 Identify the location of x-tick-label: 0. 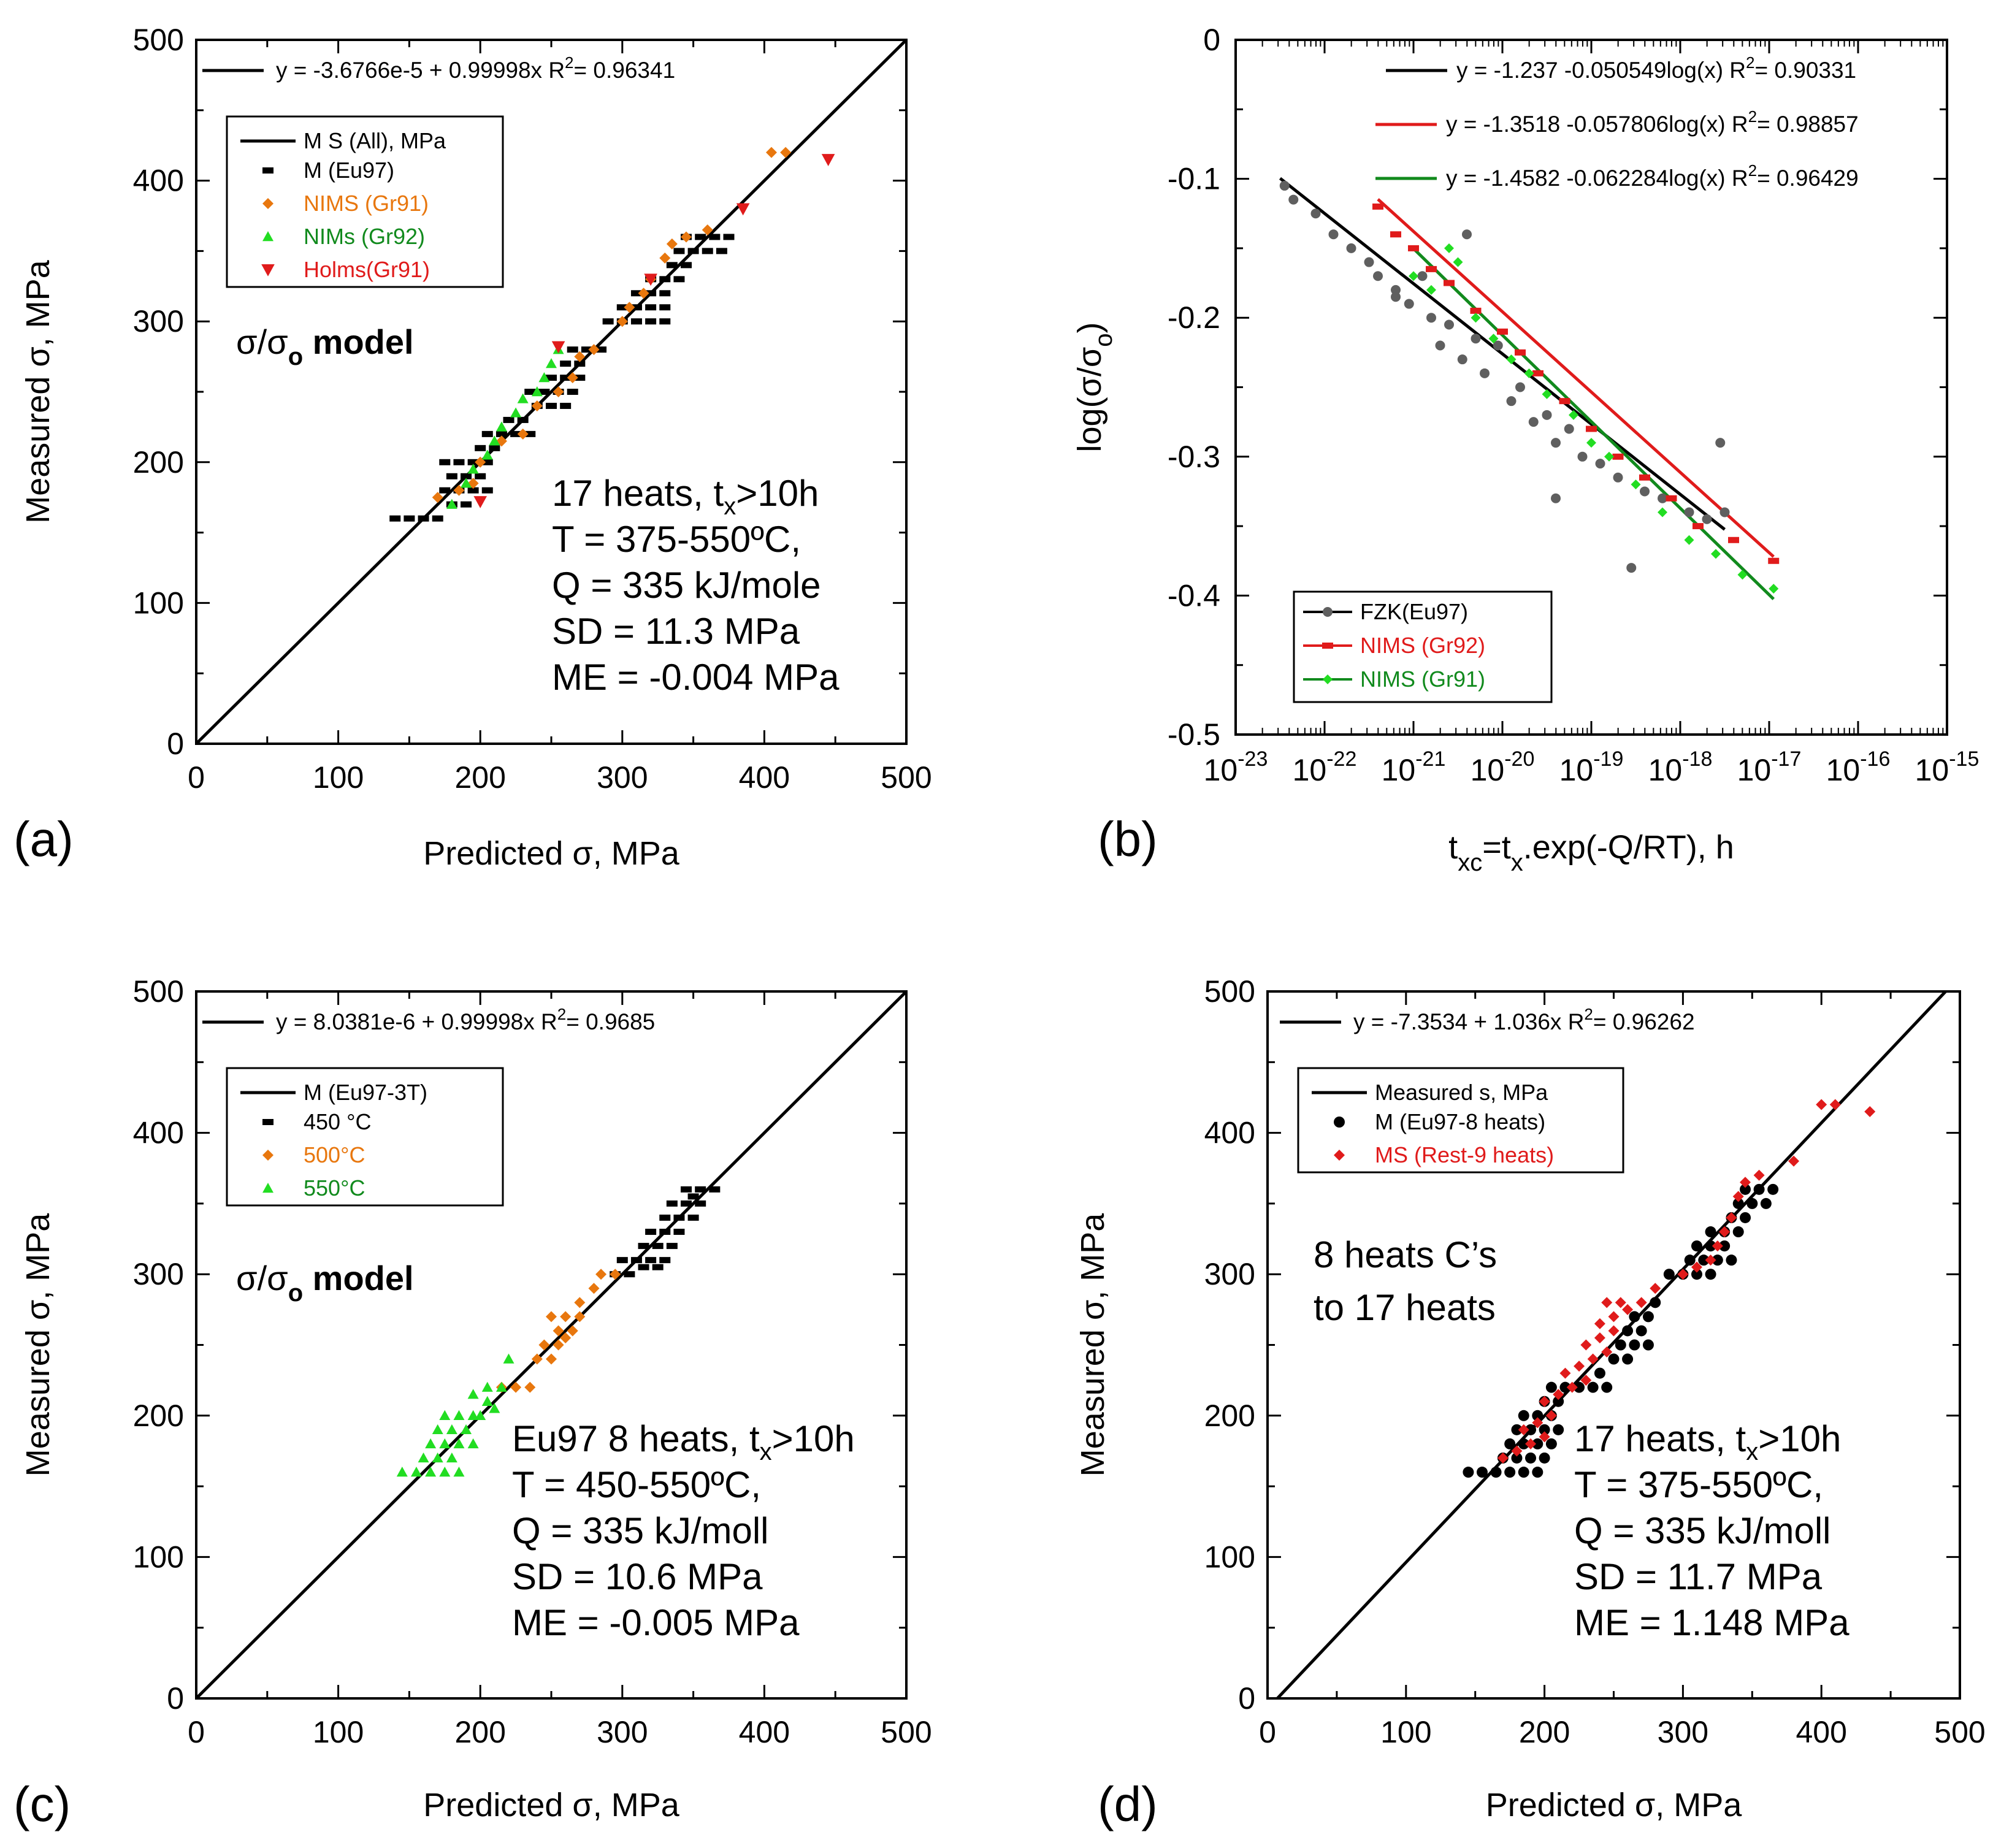
(1267, 1732).